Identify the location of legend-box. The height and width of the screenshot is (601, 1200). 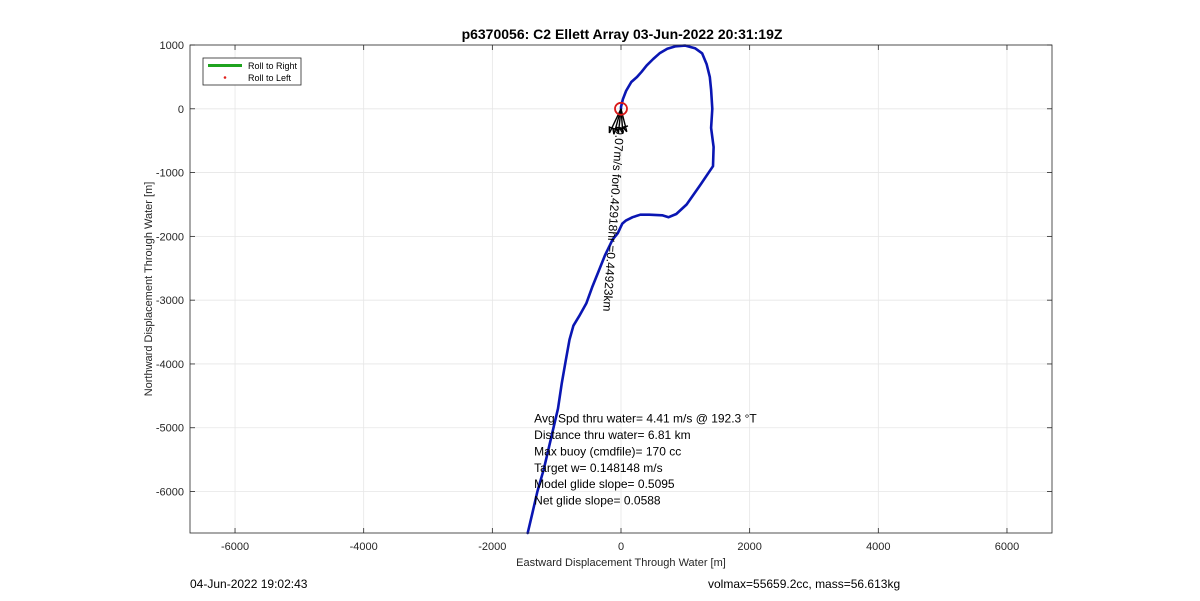
(252, 71).